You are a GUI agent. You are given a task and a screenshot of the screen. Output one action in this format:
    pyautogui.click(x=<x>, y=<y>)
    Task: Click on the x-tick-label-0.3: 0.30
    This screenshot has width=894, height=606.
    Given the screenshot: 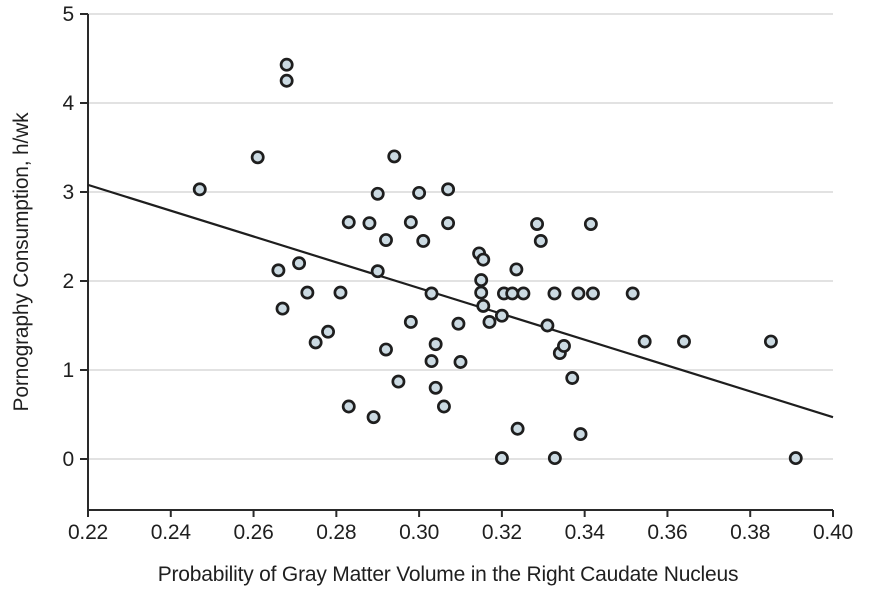 What is the action you would take?
    pyautogui.click(x=419, y=532)
    